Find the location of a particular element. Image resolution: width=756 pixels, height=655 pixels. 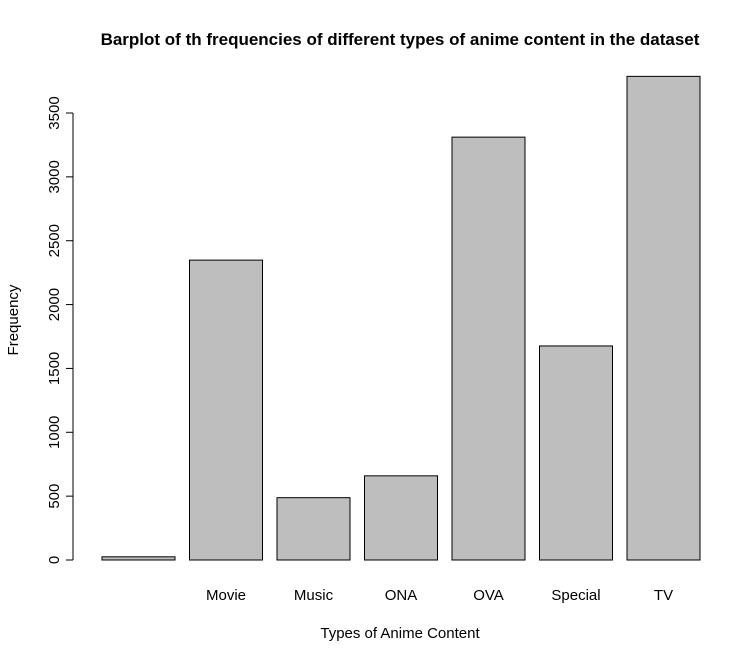

y-tick-label: 3000 is located at coordinates (54, 176).